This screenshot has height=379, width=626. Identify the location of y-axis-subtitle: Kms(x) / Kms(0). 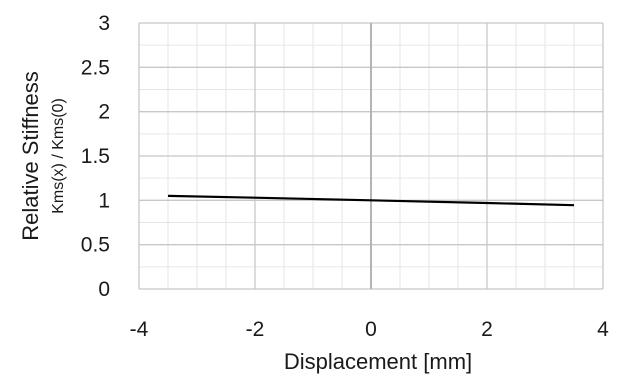
(58, 156).